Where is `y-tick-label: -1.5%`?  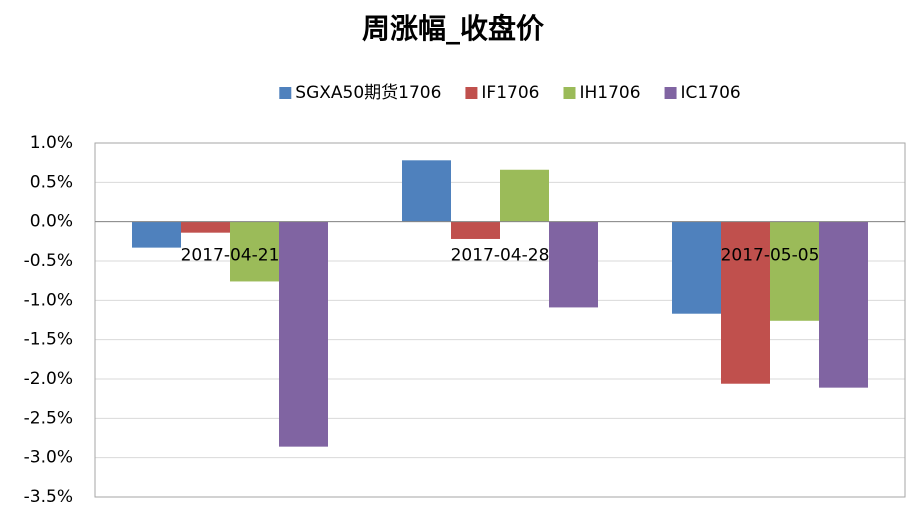
y-tick-label: -1.5% is located at coordinates (48, 340).